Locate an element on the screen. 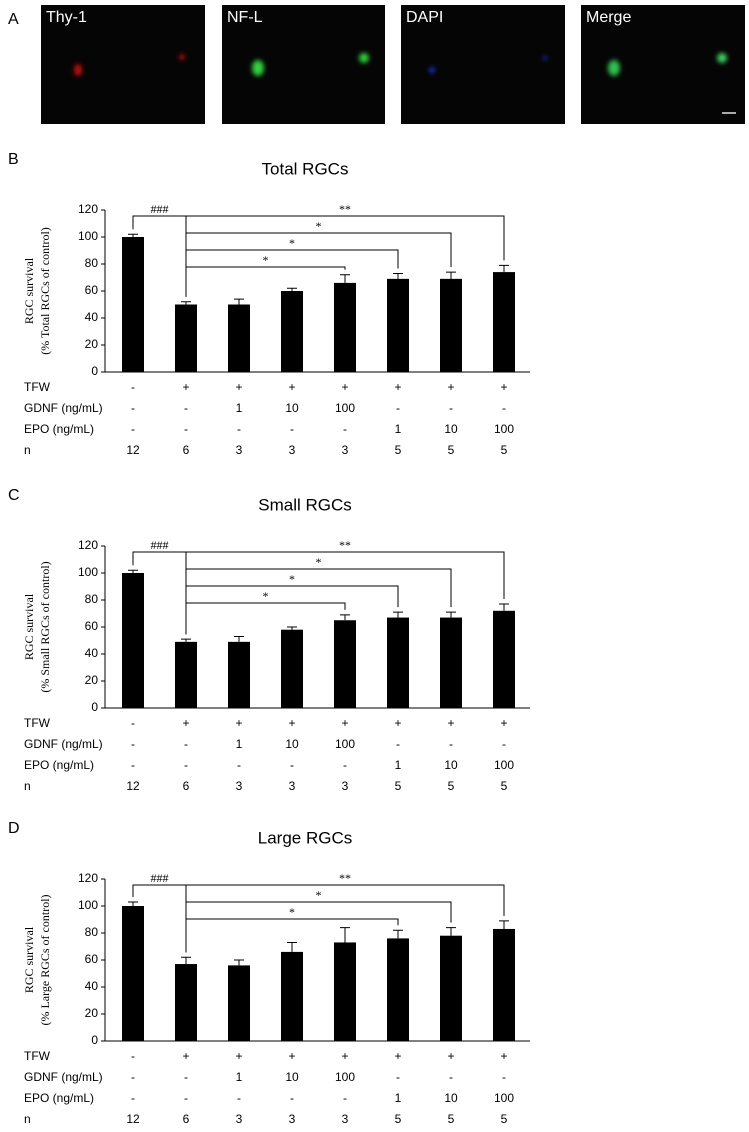  y-tick-label: 80 is located at coordinates (92, 599).